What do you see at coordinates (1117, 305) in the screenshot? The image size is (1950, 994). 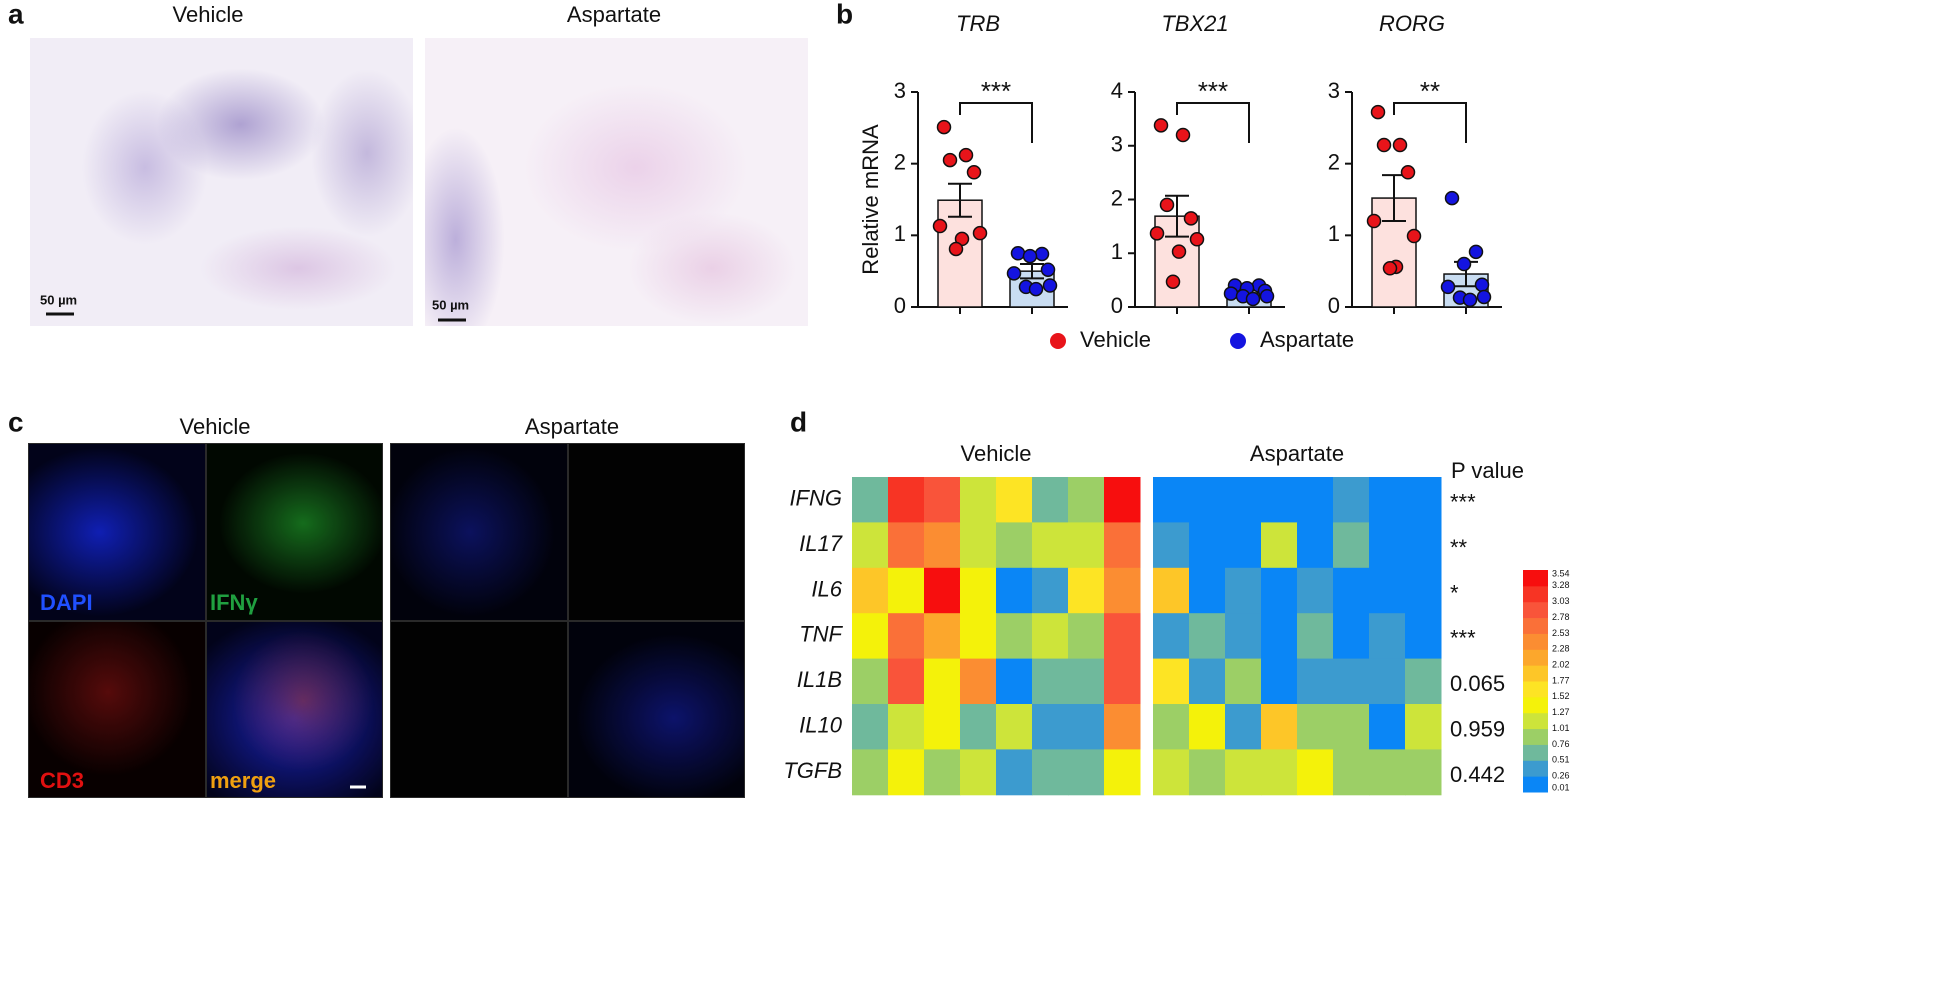 I see `y-tick-label: 0` at bounding box center [1117, 305].